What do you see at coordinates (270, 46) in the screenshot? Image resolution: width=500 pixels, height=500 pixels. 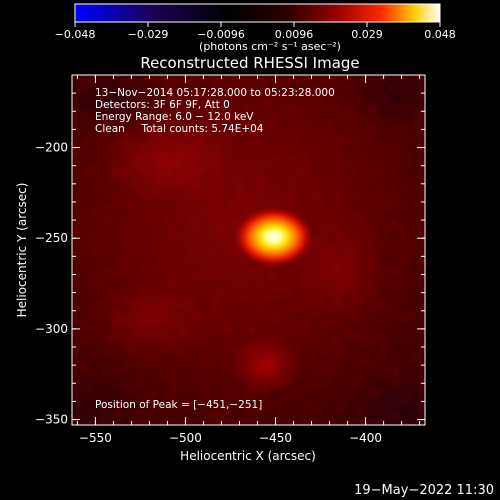 I see `colorbar-unit-label: (photons cm⁻² s⁻¹ asec⁻²)` at bounding box center [270, 46].